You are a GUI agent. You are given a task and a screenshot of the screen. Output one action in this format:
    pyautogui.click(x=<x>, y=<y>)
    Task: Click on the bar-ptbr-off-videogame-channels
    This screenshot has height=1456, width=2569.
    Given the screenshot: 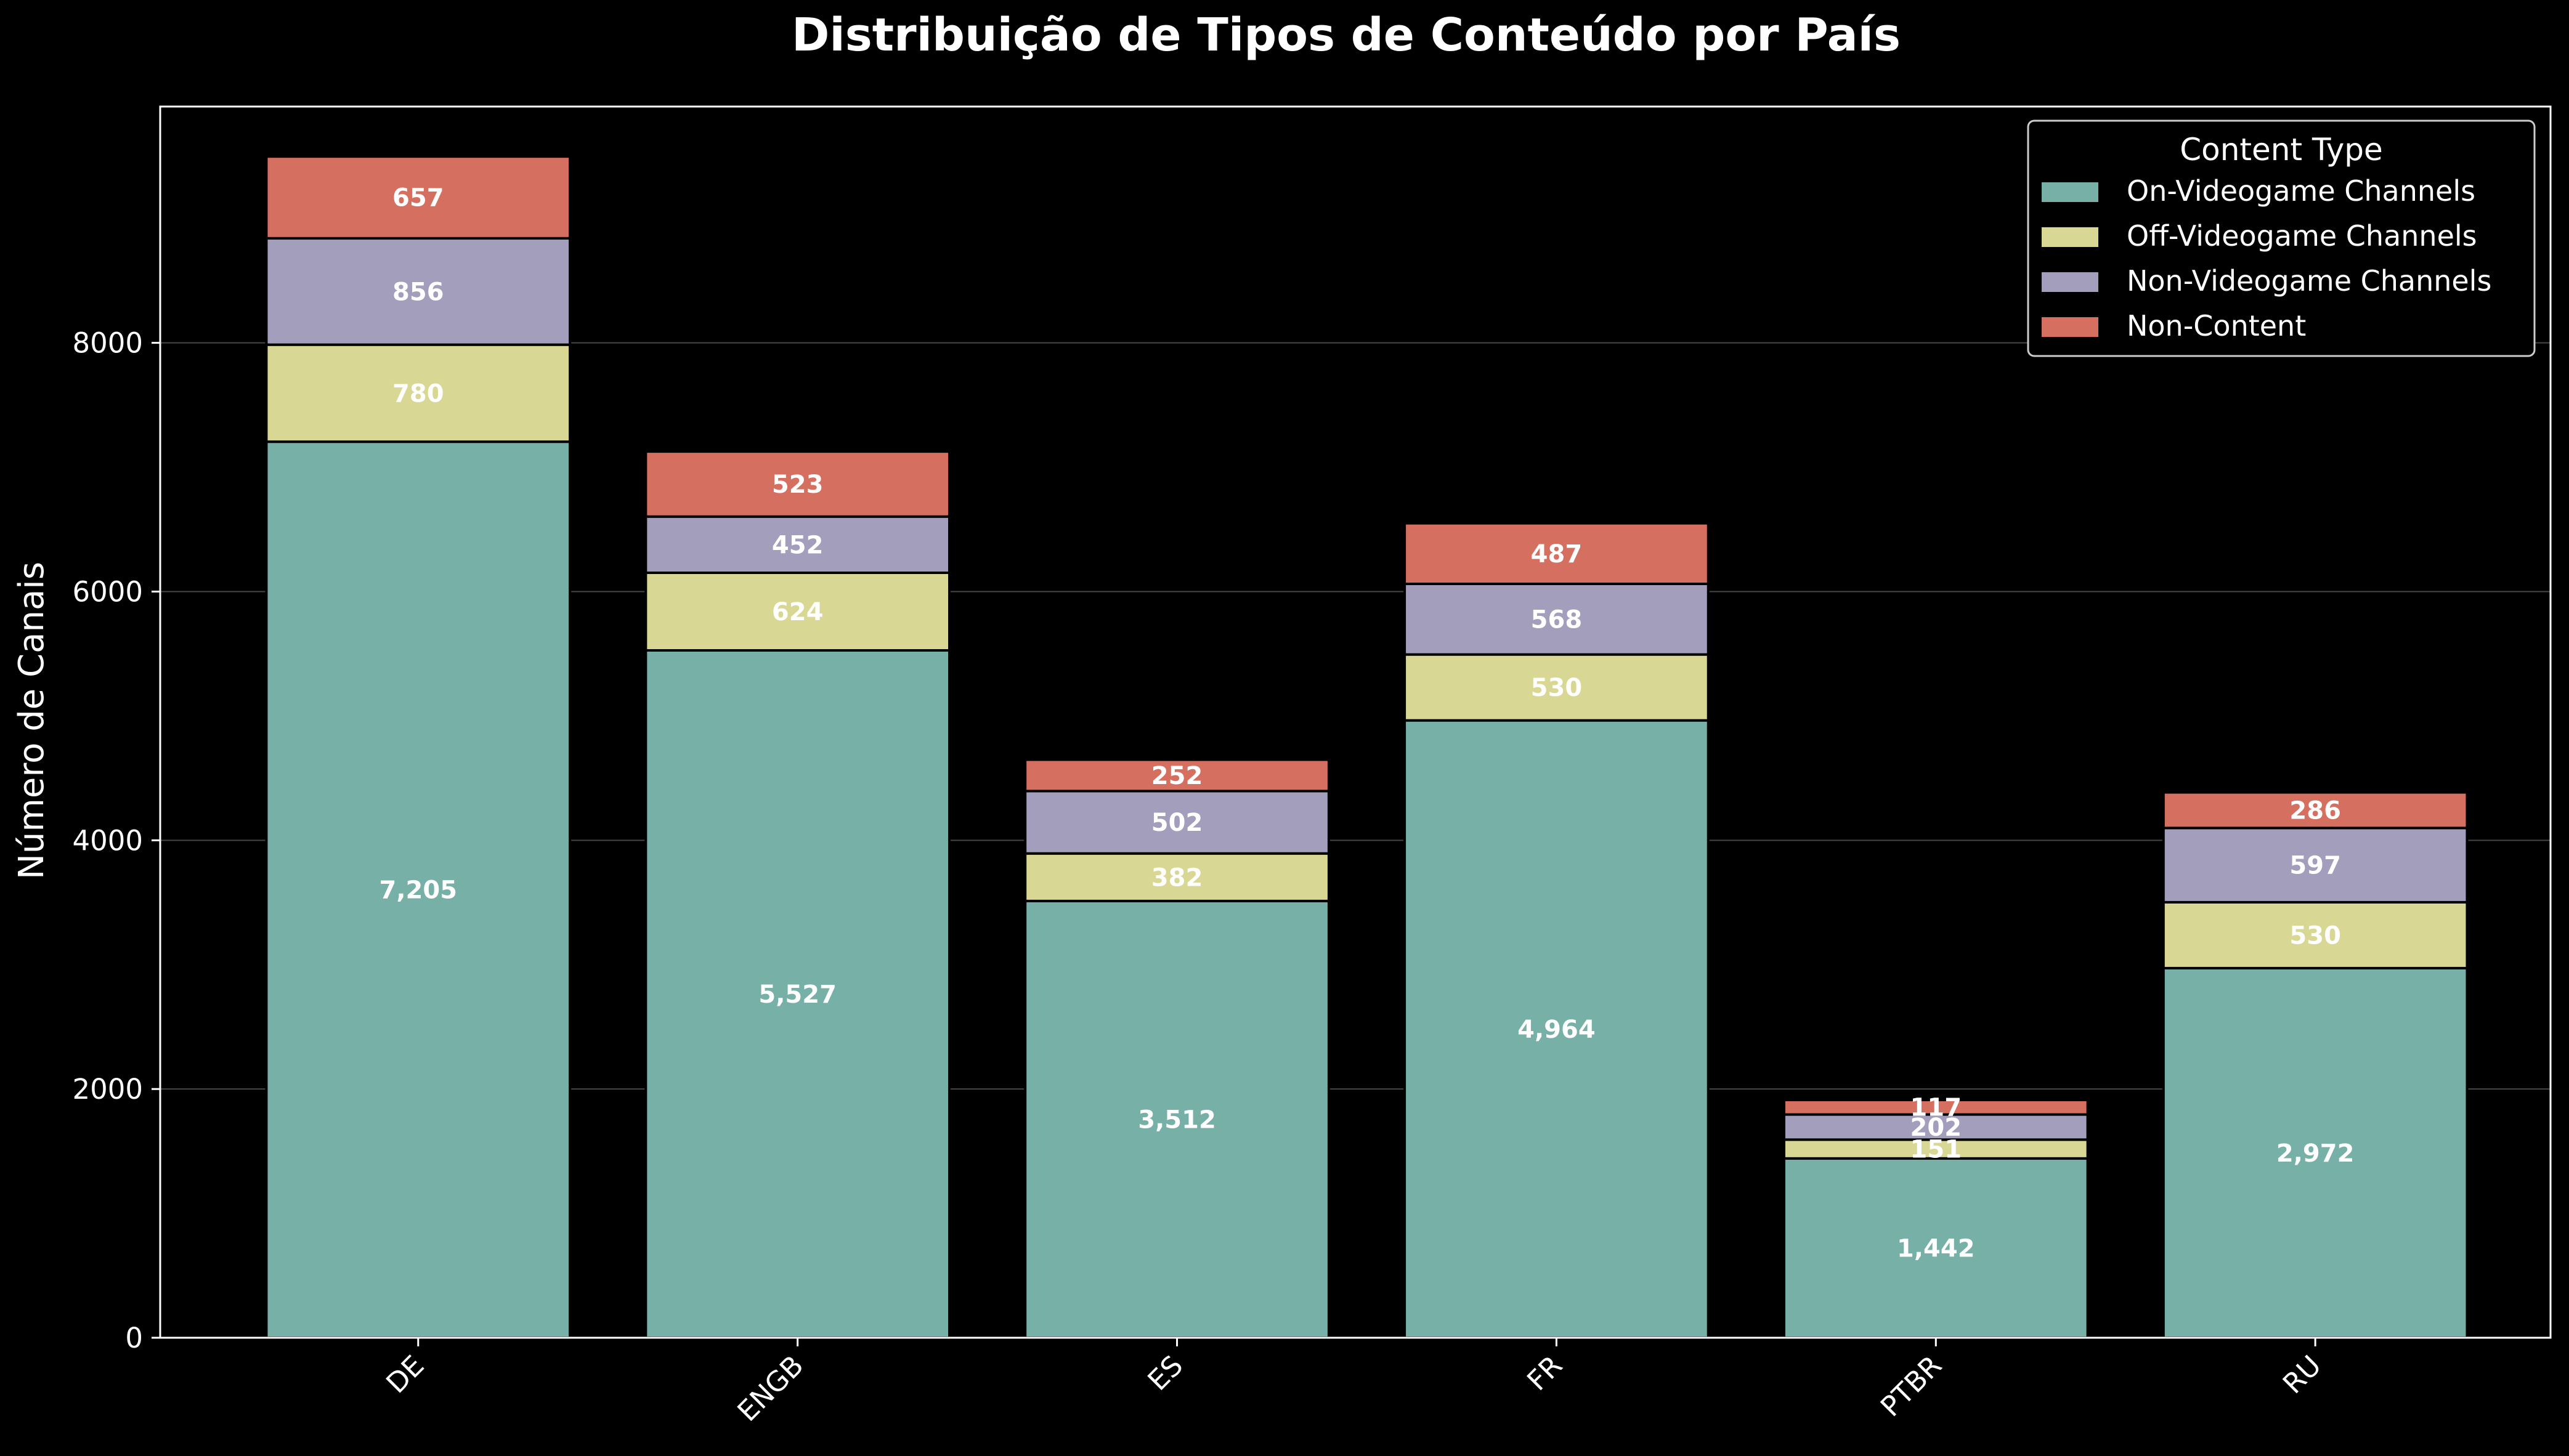 What is the action you would take?
    pyautogui.click(x=1935, y=1149)
    